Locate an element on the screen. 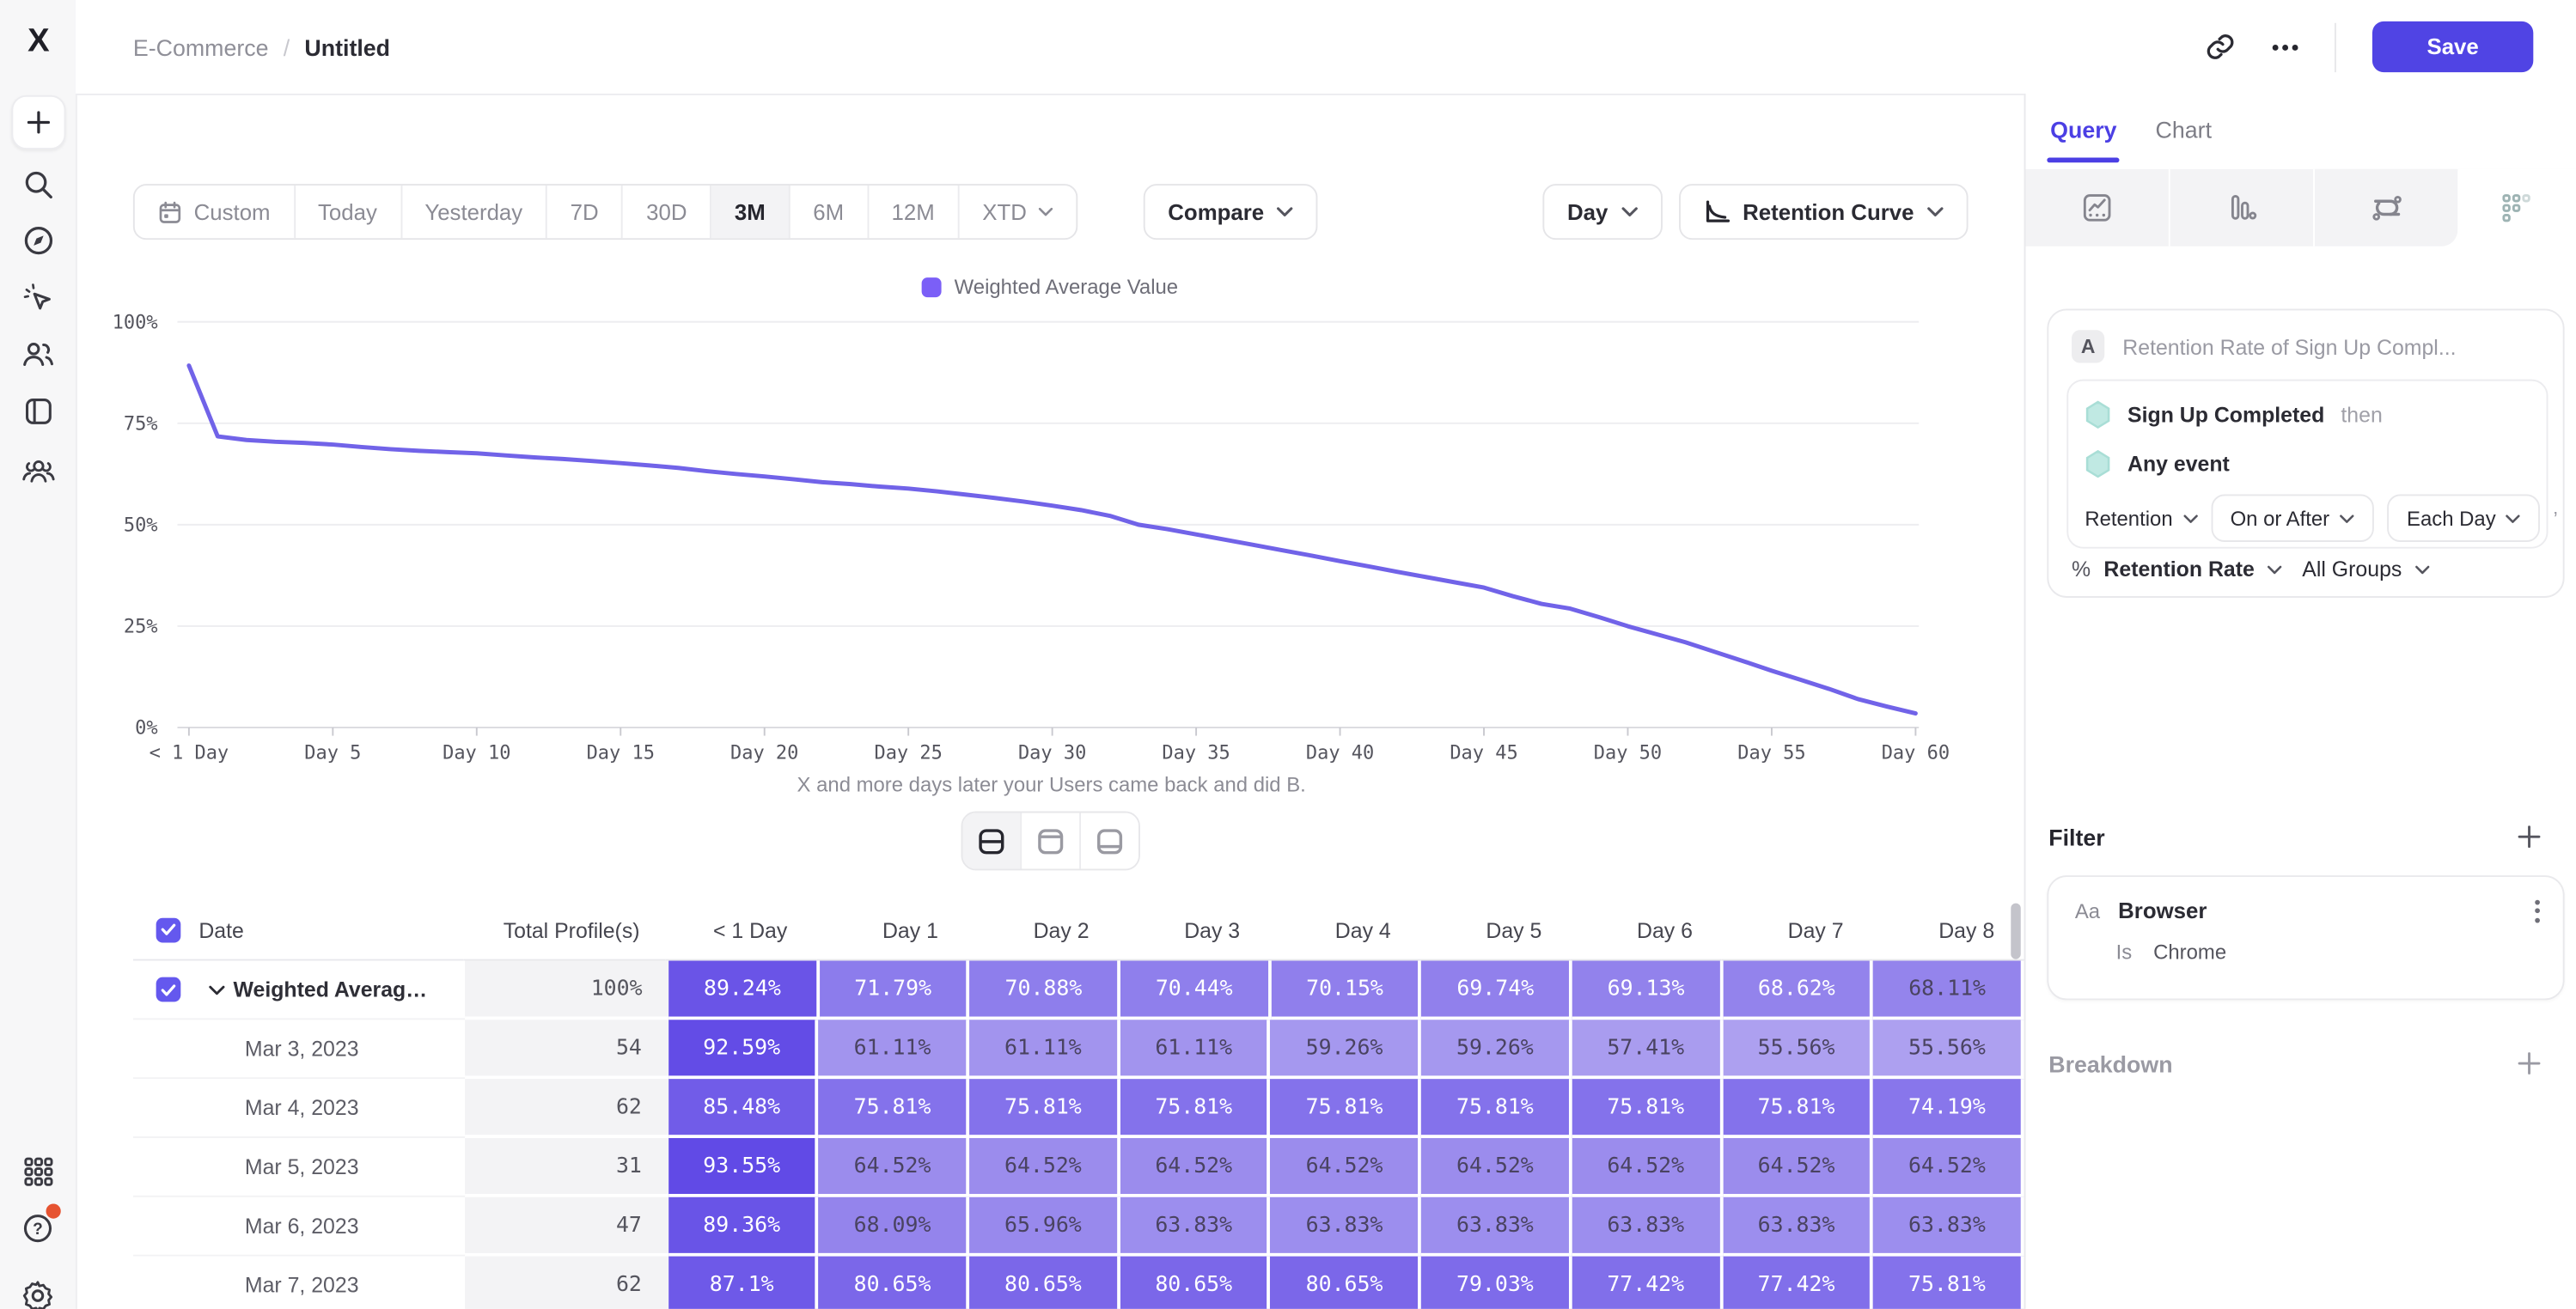 This screenshot has height=1309, width=2576. retention-cell: 87.1% is located at coordinates (743, 1282).